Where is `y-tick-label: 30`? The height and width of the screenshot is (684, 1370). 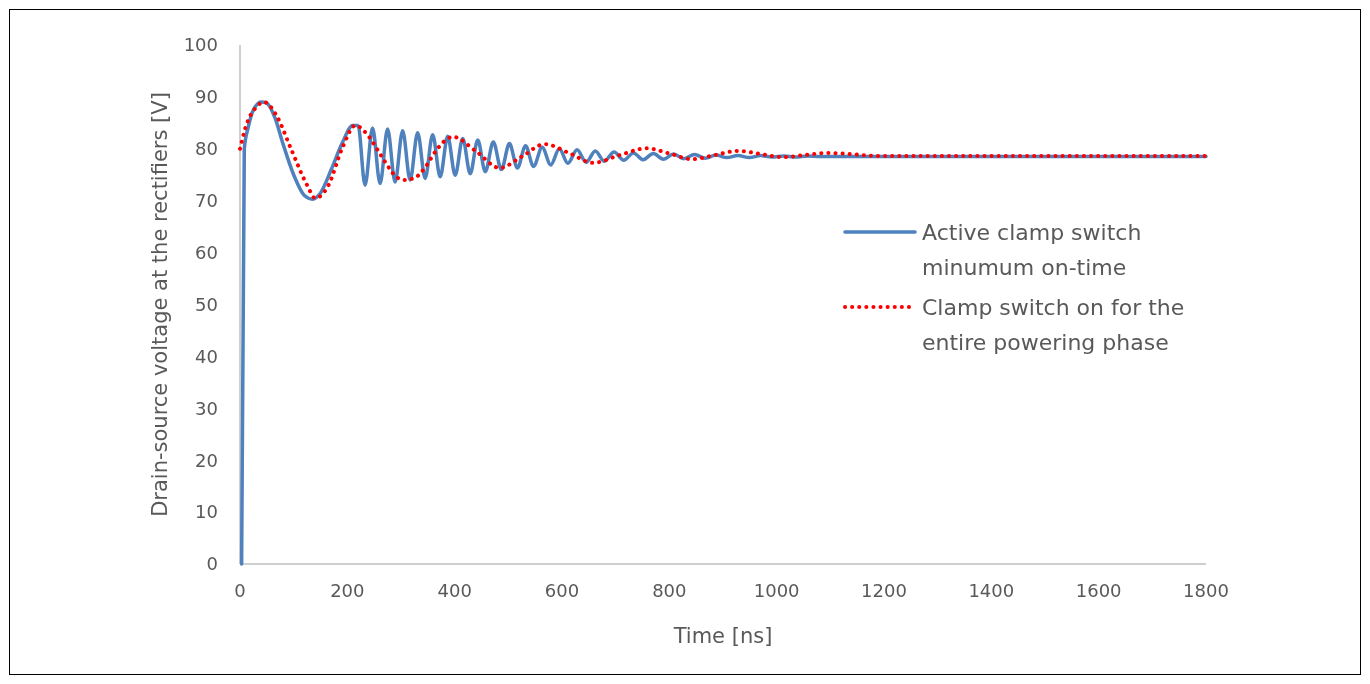
y-tick-label: 30 is located at coordinates (206, 408).